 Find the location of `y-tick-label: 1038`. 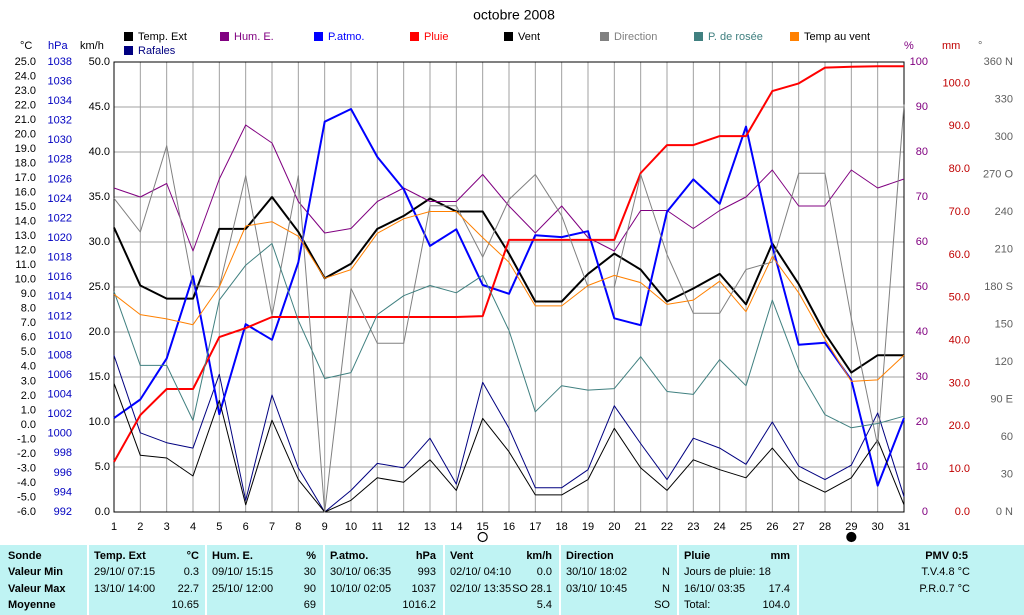

y-tick-label: 1038 is located at coordinates (60, 62).